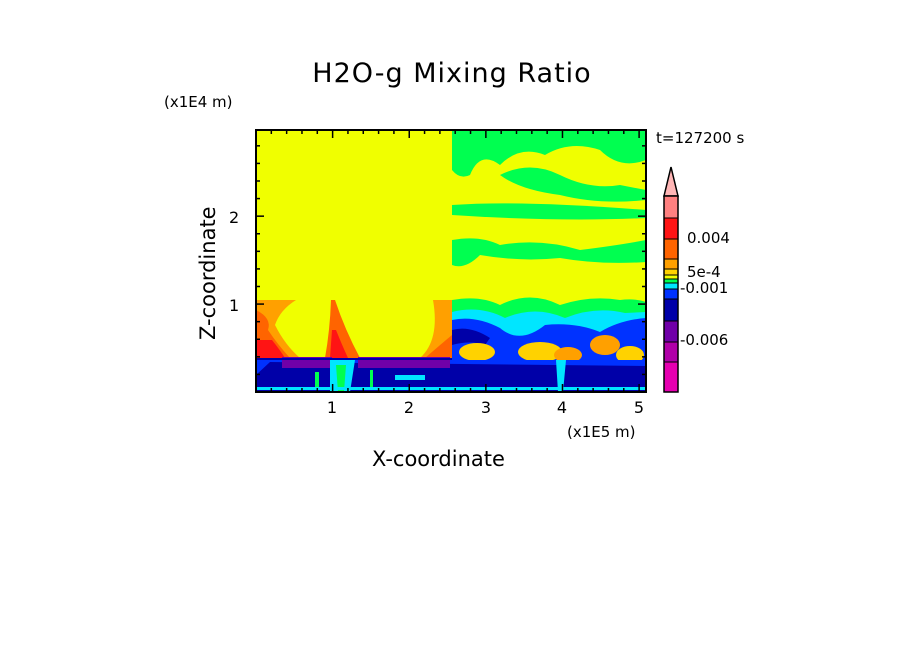 The image size is (904, 654). I want to click on x-tick-label: 1, so click(332, 407).